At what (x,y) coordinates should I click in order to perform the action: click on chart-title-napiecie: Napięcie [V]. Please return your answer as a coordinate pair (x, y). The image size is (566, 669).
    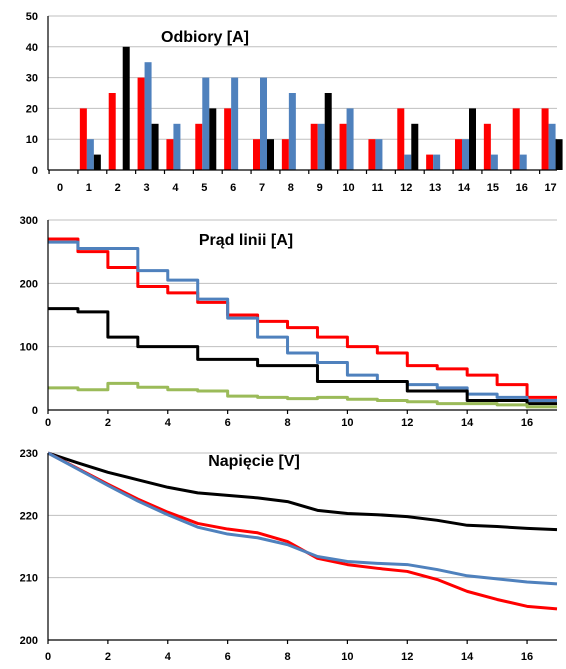
    Looking at the image, I should click on (254, 461).